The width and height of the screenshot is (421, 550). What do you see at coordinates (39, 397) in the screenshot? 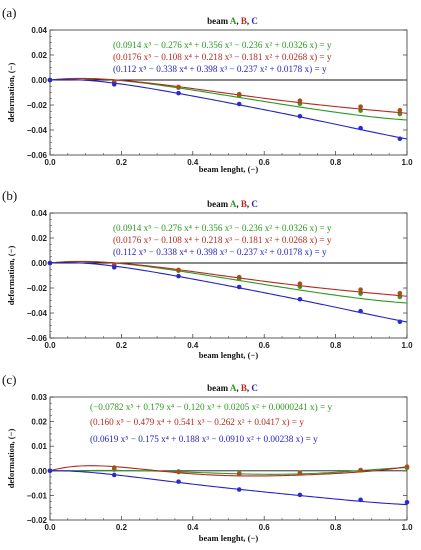
I see `y-tick-label: 0.03` at bounding box center [39, 397].